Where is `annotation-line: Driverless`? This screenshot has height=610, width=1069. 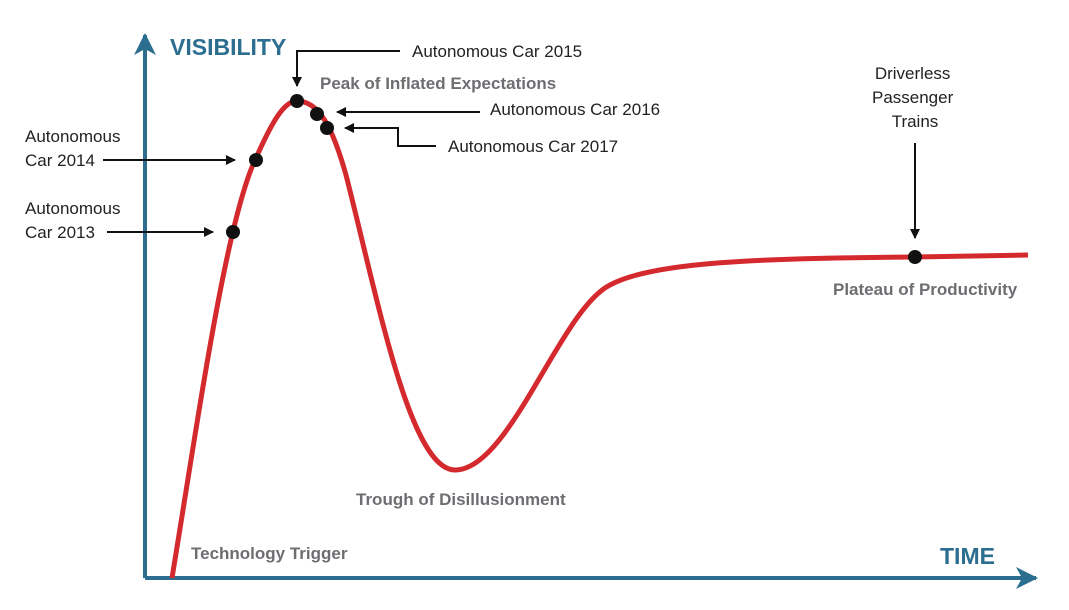 annotation-line: Driverless is located at coordinates (913, 73).